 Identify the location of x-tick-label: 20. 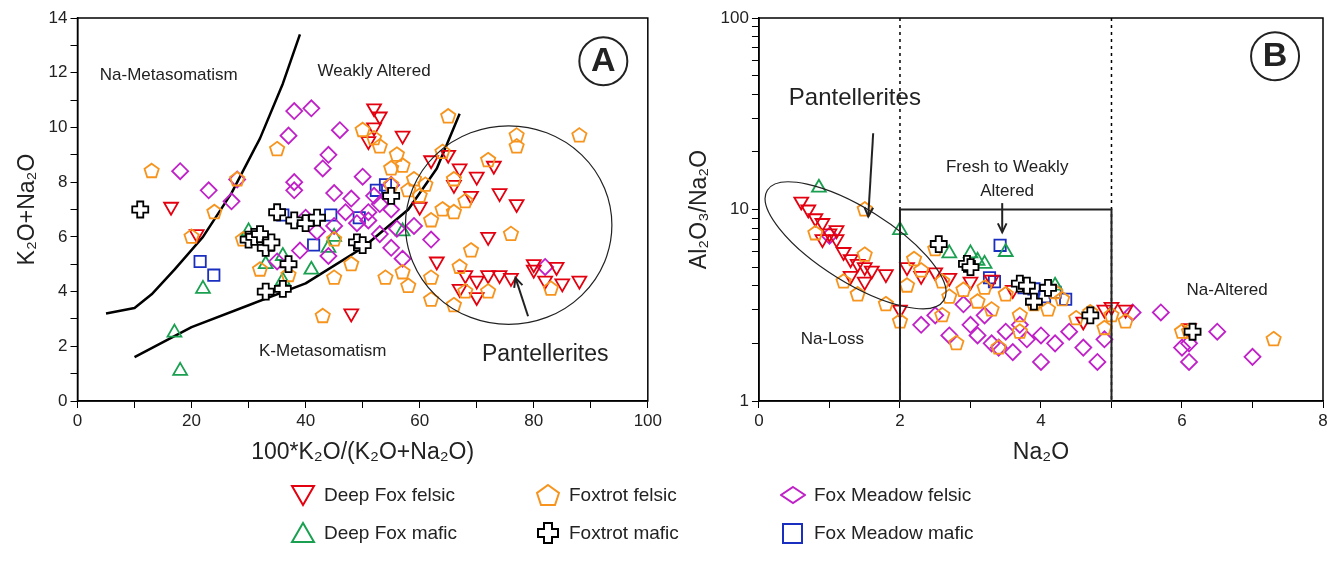
(192, 420).